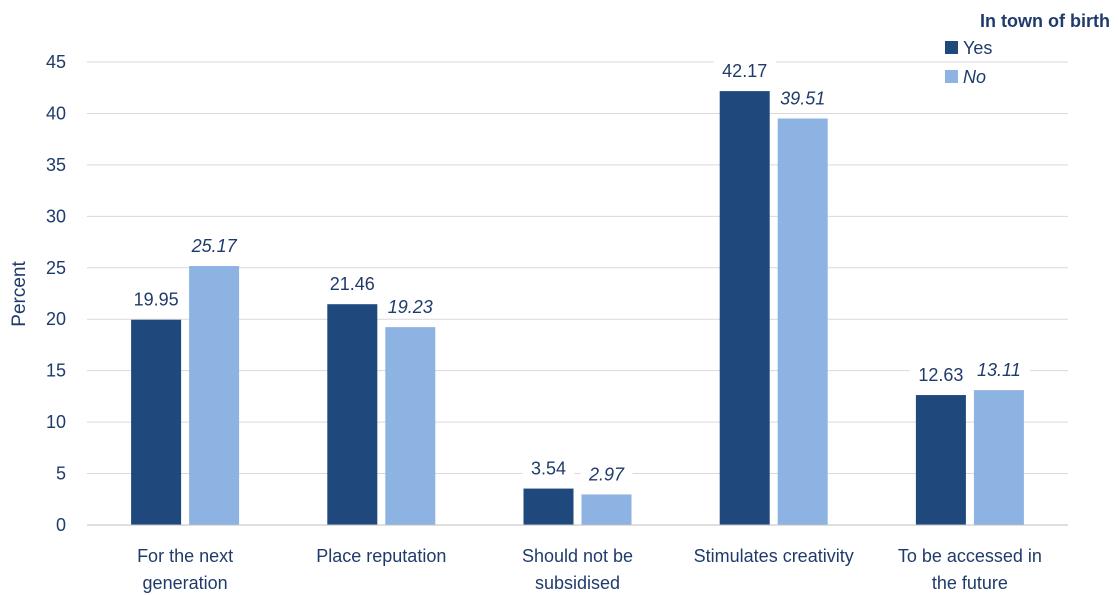  What do you see at coordinates (774, 556) in the screenshot?
I see `x-category-label: Stimulates creativity` at bounding box center [774, 556].